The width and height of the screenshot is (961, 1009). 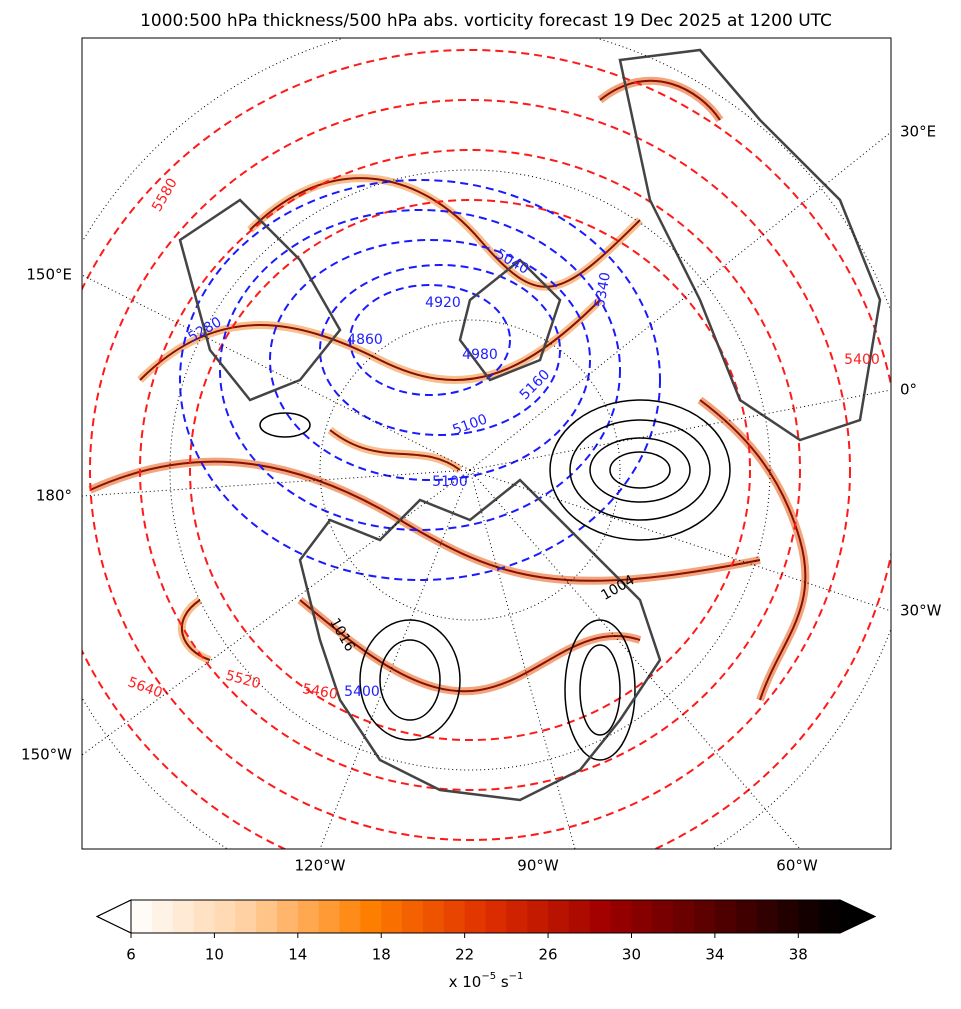 What do you see at coordinates (858, 916) in the screenshot?
I see `colorbar-extend-high` at bounding box center [858, 916].